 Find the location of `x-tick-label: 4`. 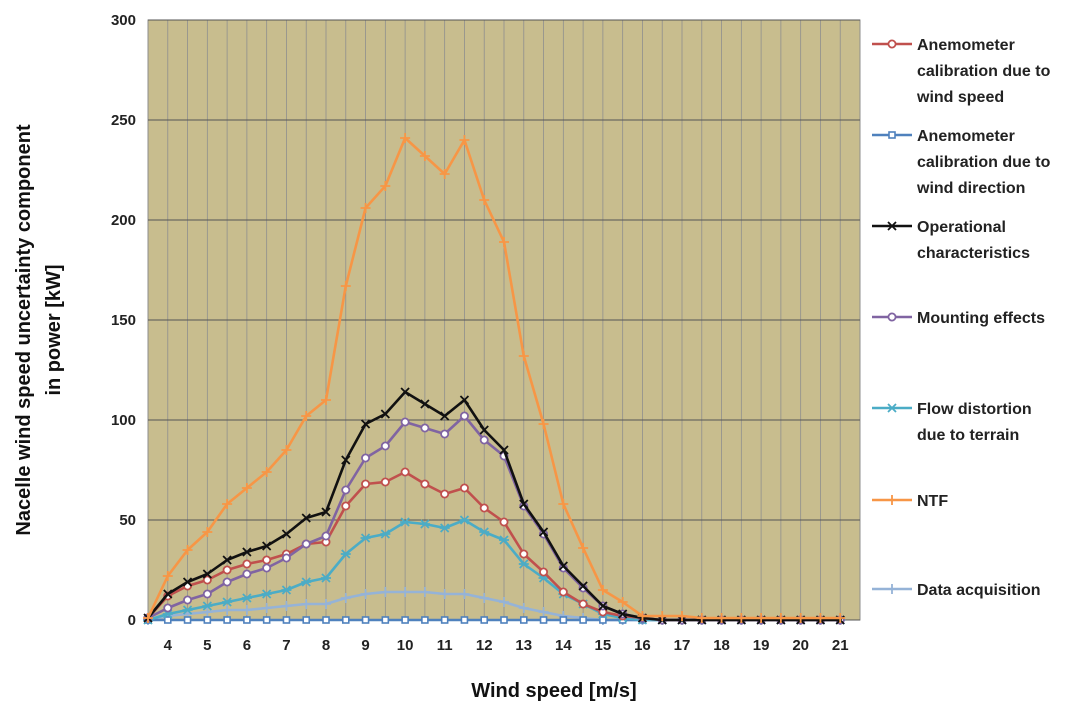

x-tick-label: 4 is located at coordinates (168, 645).